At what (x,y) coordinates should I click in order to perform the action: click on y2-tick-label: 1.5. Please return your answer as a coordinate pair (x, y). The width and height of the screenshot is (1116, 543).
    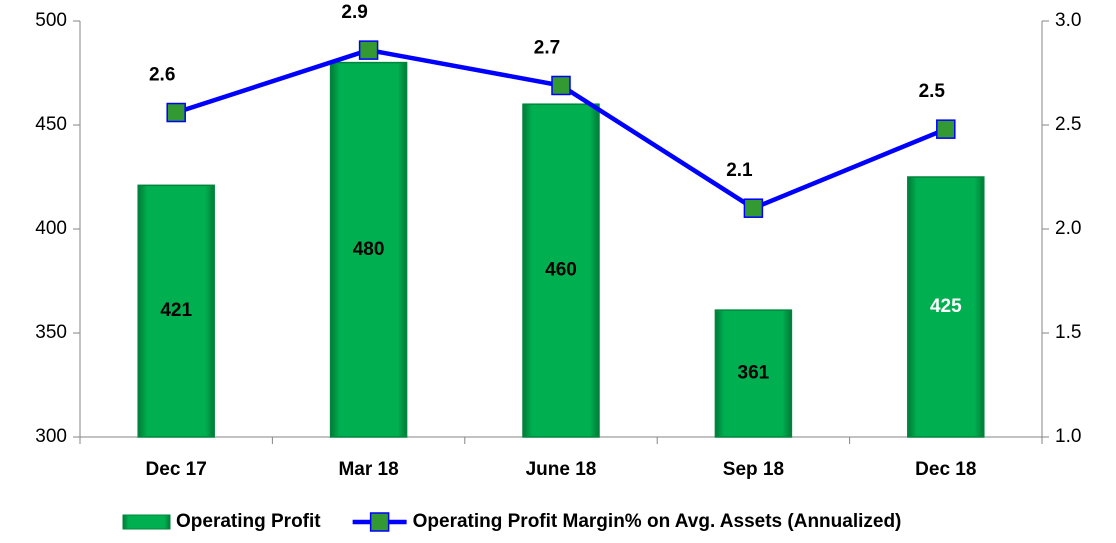
    Looking at the image, I should click on (1068, 332).